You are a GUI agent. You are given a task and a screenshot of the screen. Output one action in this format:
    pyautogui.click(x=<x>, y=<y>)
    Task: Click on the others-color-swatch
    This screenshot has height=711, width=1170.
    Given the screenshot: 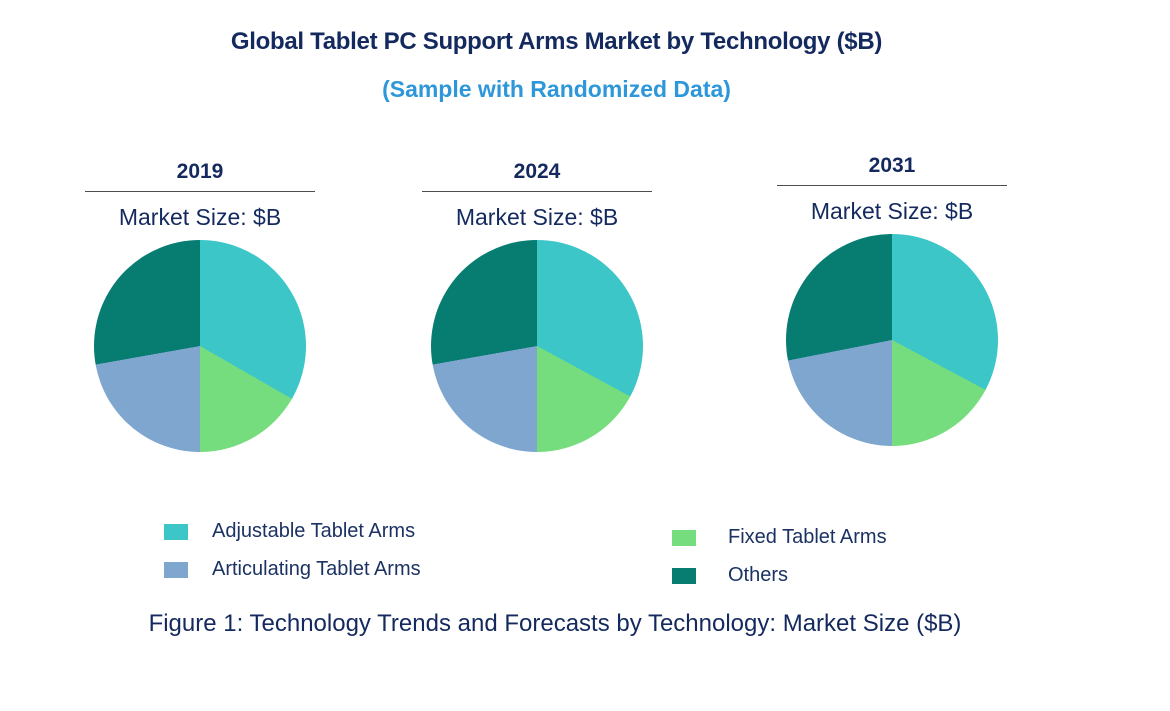 What is the action you would take?
    pyautogui.click(x=684, y=575)
    